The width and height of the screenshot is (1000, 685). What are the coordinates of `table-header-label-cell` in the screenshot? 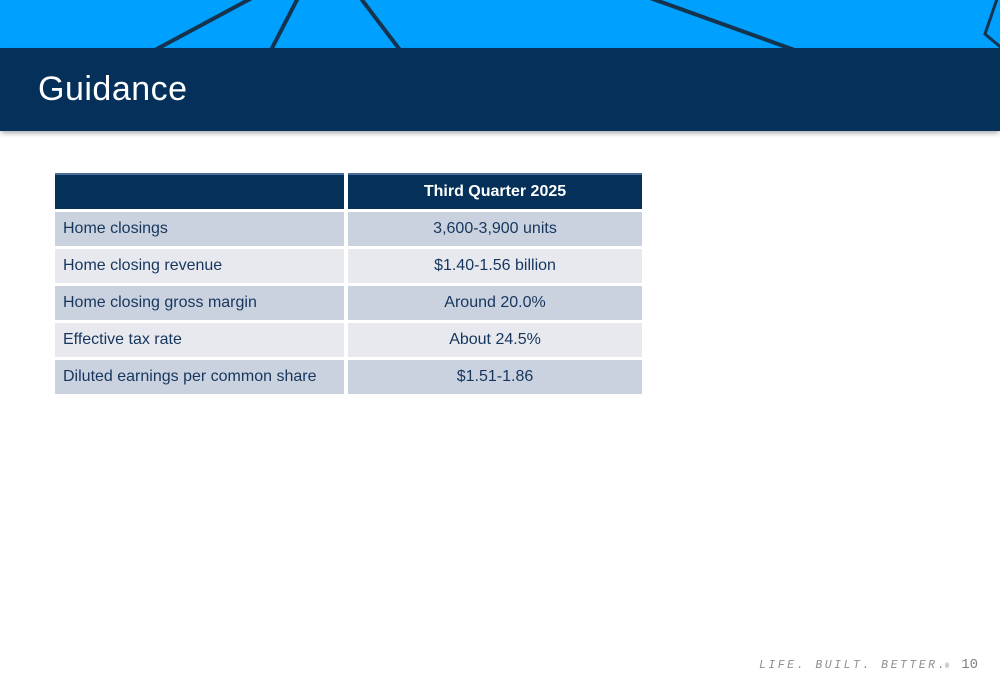 It's located at (199, 191).